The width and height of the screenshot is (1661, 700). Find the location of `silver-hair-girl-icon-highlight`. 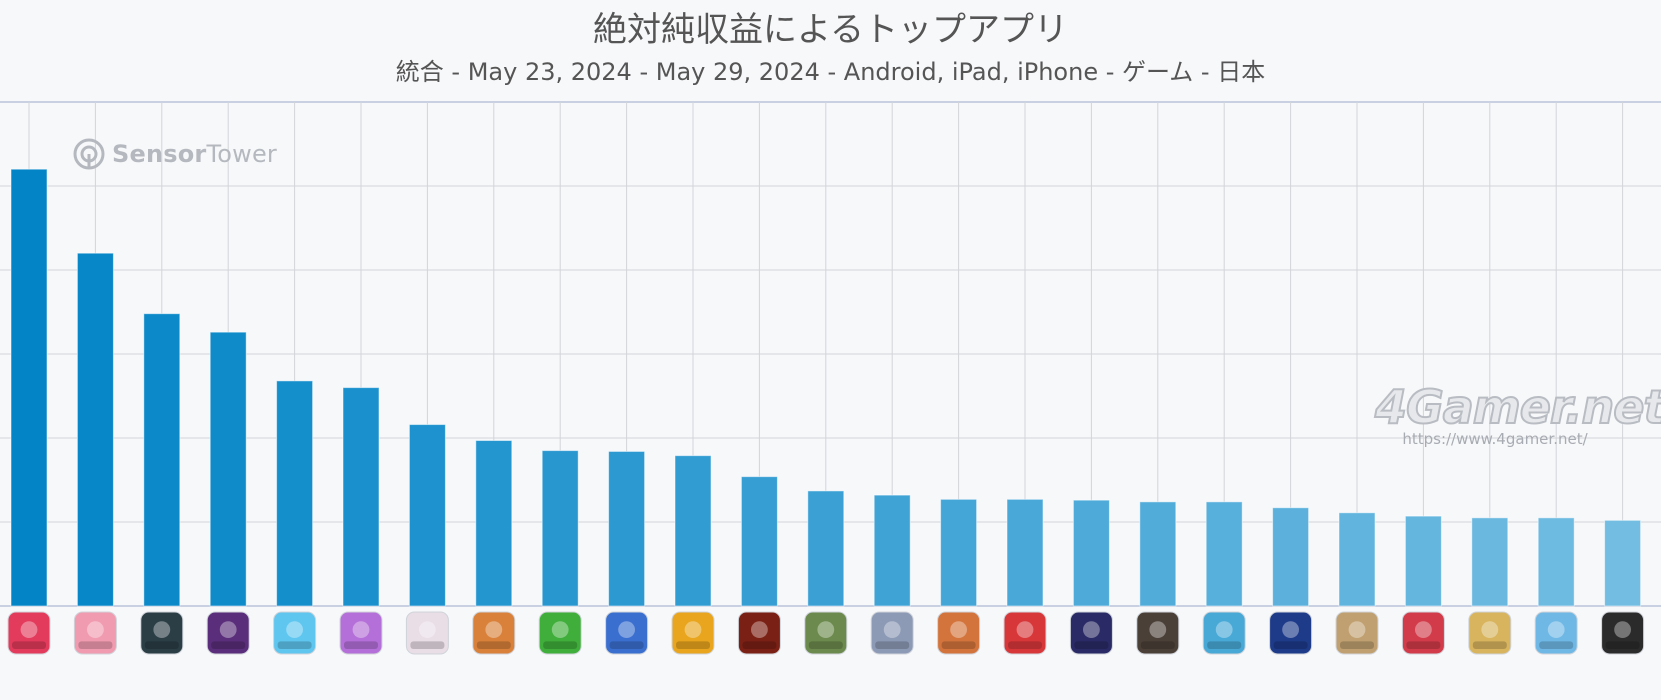

silver-hair-girl-icon-highlight is located at coordinates (892, 630).